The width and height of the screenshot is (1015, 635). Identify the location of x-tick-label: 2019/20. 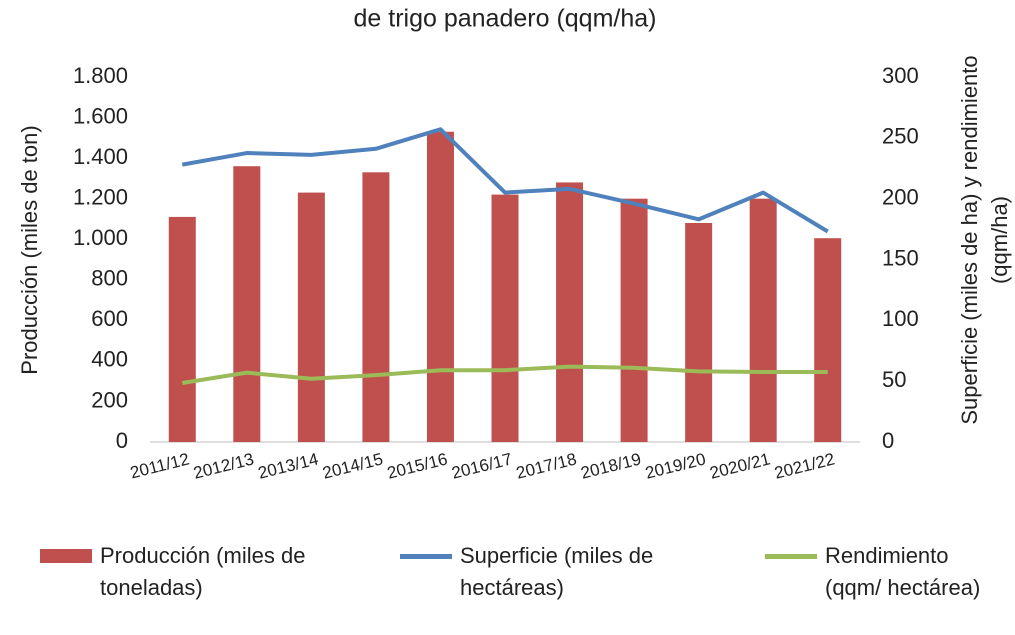
(675, 465).